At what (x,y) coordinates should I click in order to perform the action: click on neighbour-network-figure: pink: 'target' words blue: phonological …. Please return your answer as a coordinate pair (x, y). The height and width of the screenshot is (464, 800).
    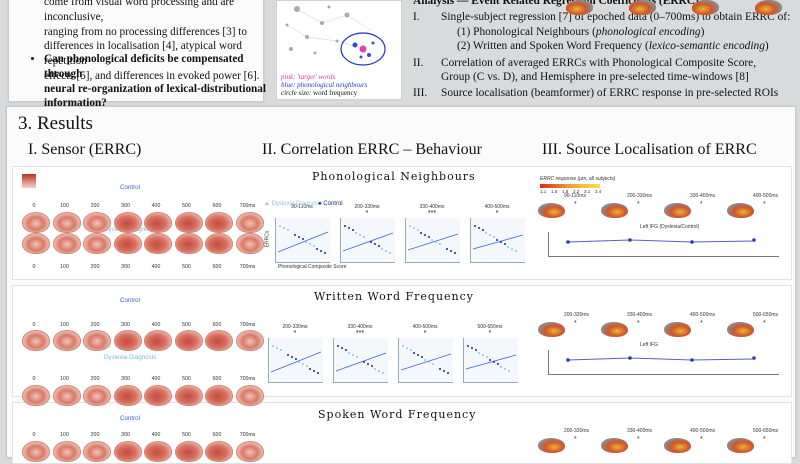
    Looking at the image, I should click on (339, 50).